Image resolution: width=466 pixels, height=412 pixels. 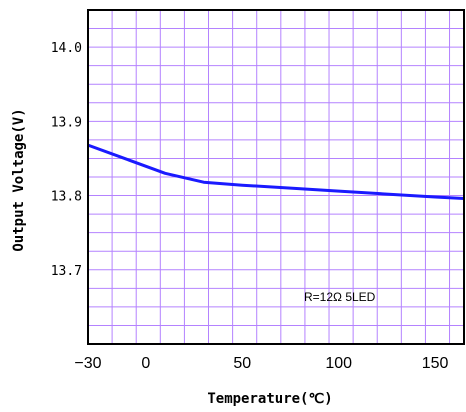 I want to click on y-tick-label: 13.8, so click(x=66, y=197).